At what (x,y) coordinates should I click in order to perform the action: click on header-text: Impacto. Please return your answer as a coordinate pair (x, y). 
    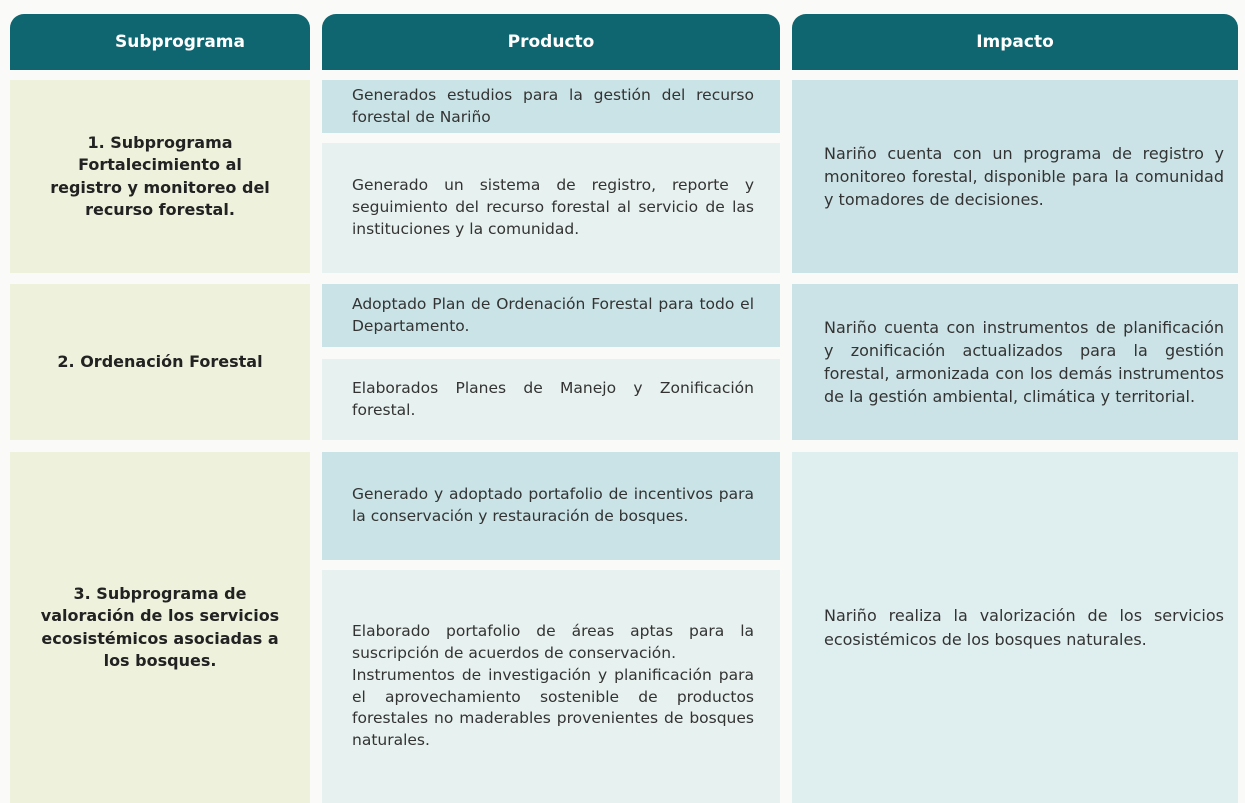
    Looking at the image, I should click on (1015, 42).